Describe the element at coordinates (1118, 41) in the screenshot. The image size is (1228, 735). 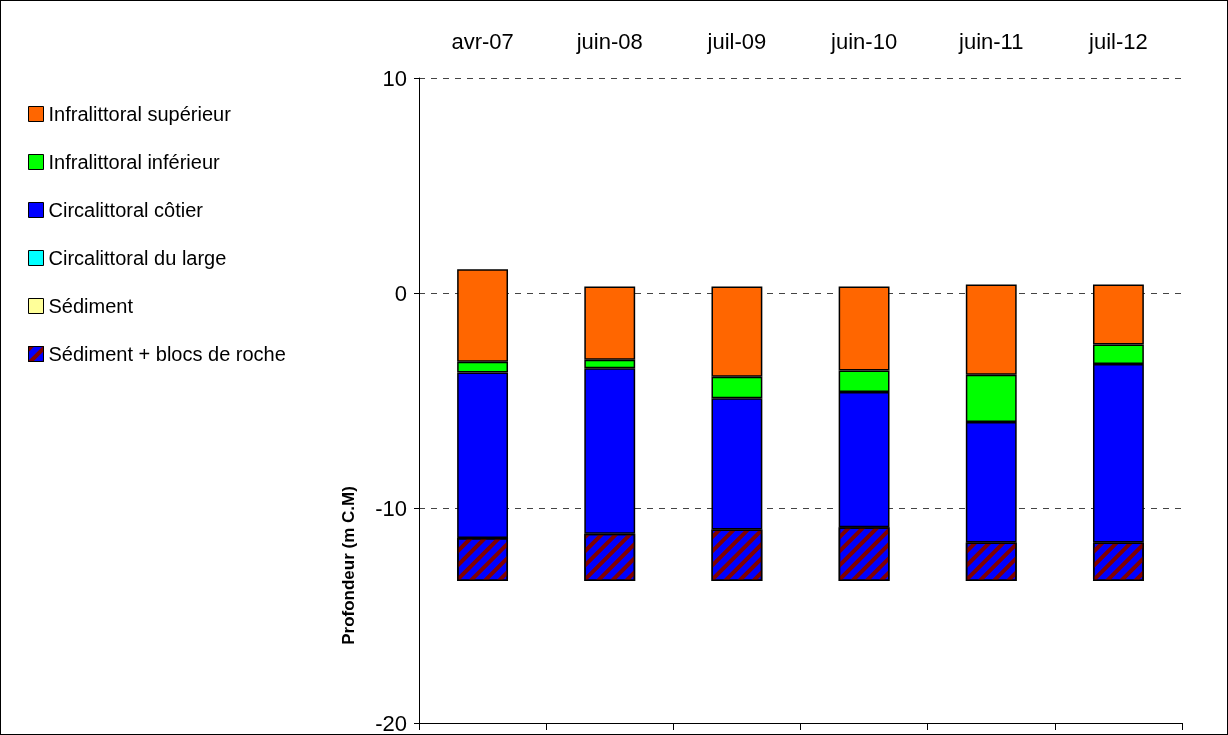
I see `x-tick-label: juil-12` at that location.